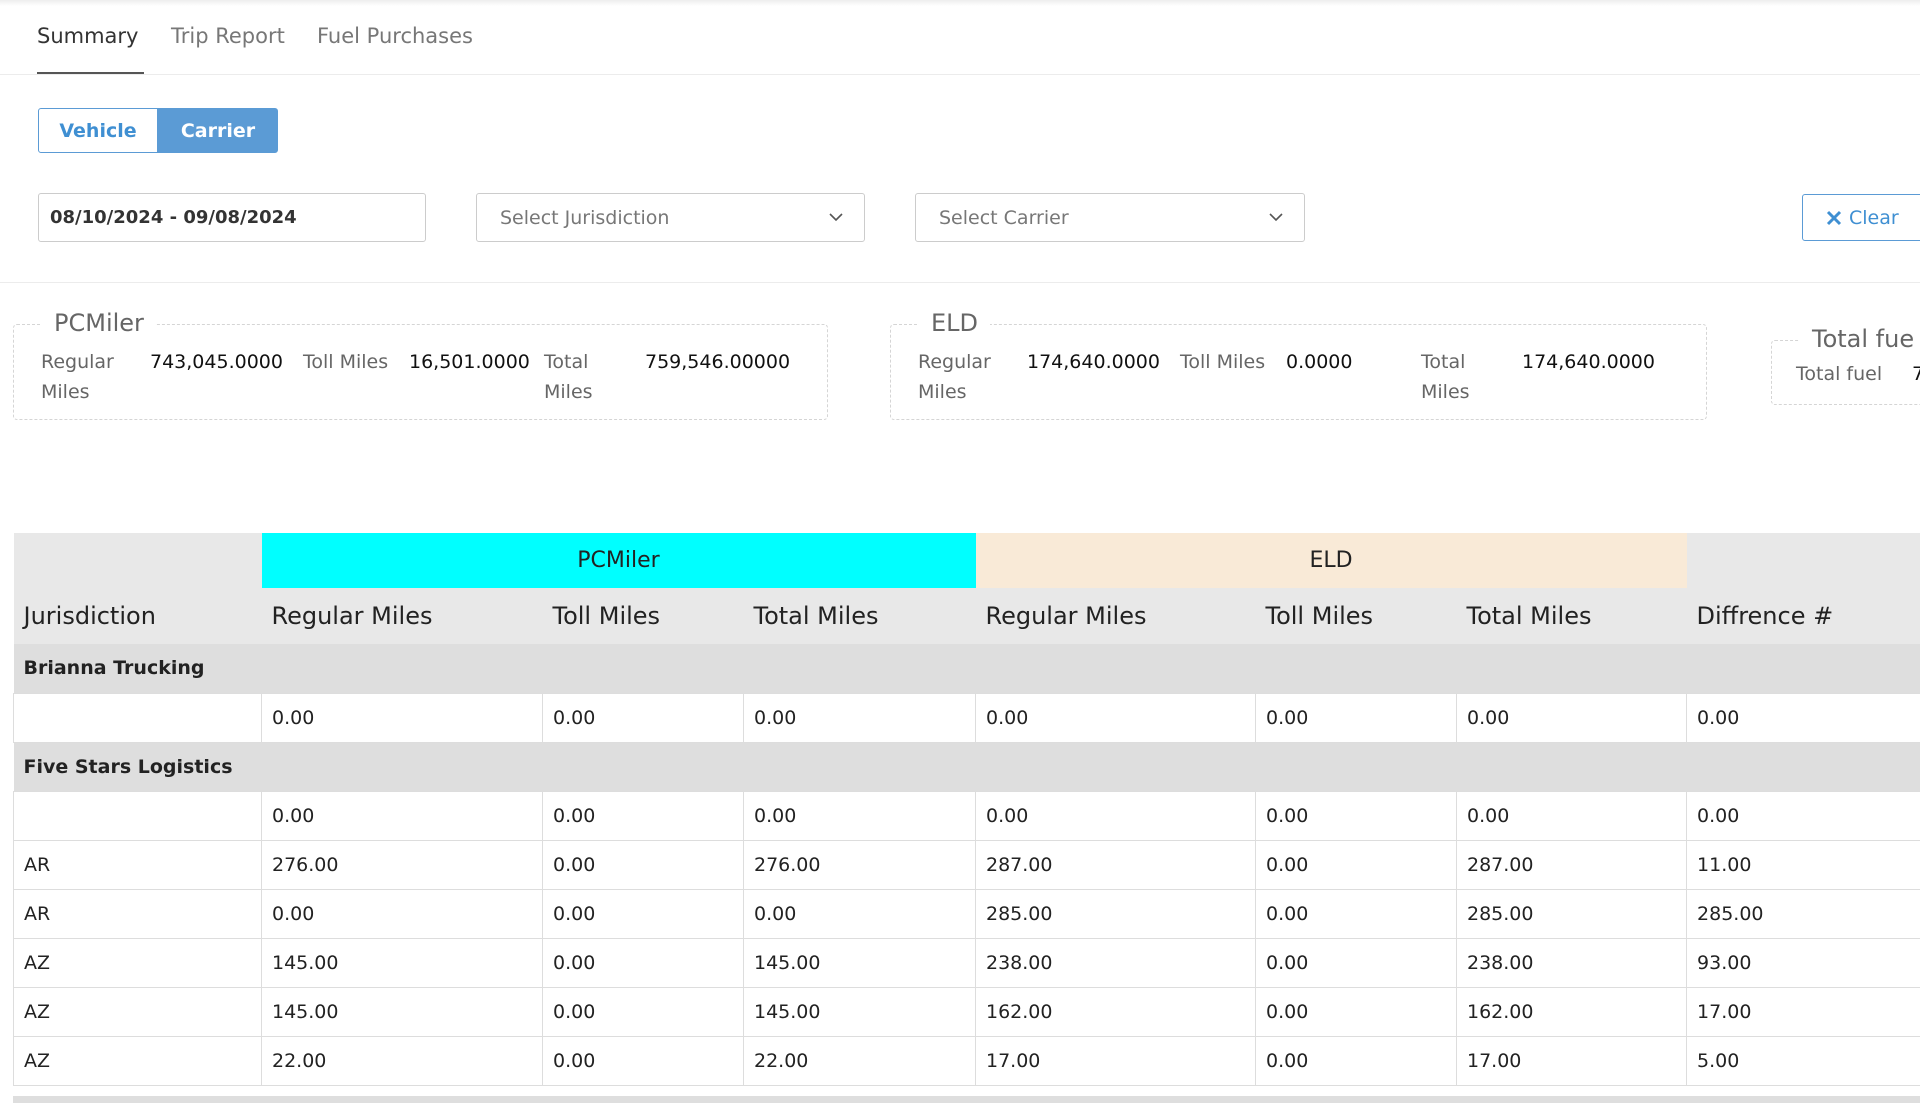  What do you see at coordinates (584, 218) in the screenshot?
I see `placeholder: Select Jurisdiction` at bounding box center [584, 218].